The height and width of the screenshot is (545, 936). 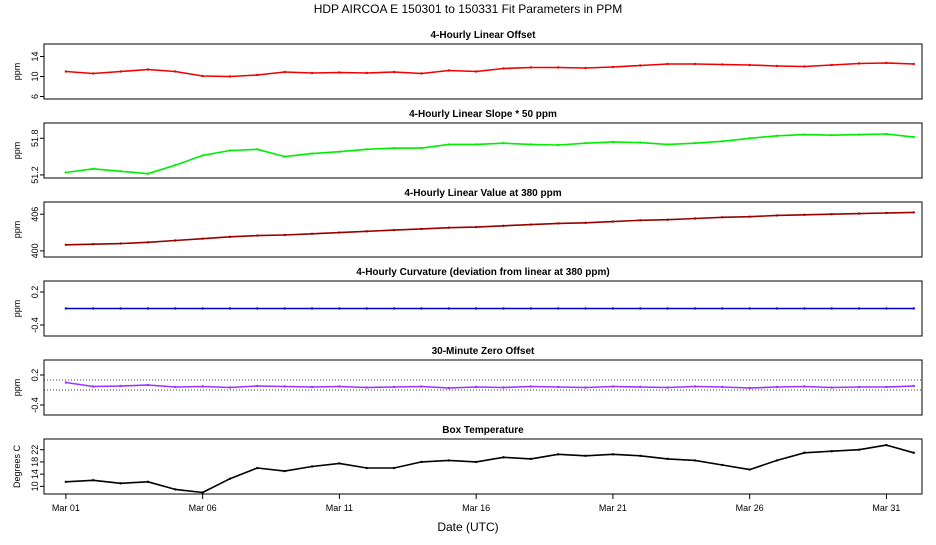 What do you see at coordinates (35, 292) in the screenshot?
I see `y-tick-label: 0.2` at bounding box center [35, 292].